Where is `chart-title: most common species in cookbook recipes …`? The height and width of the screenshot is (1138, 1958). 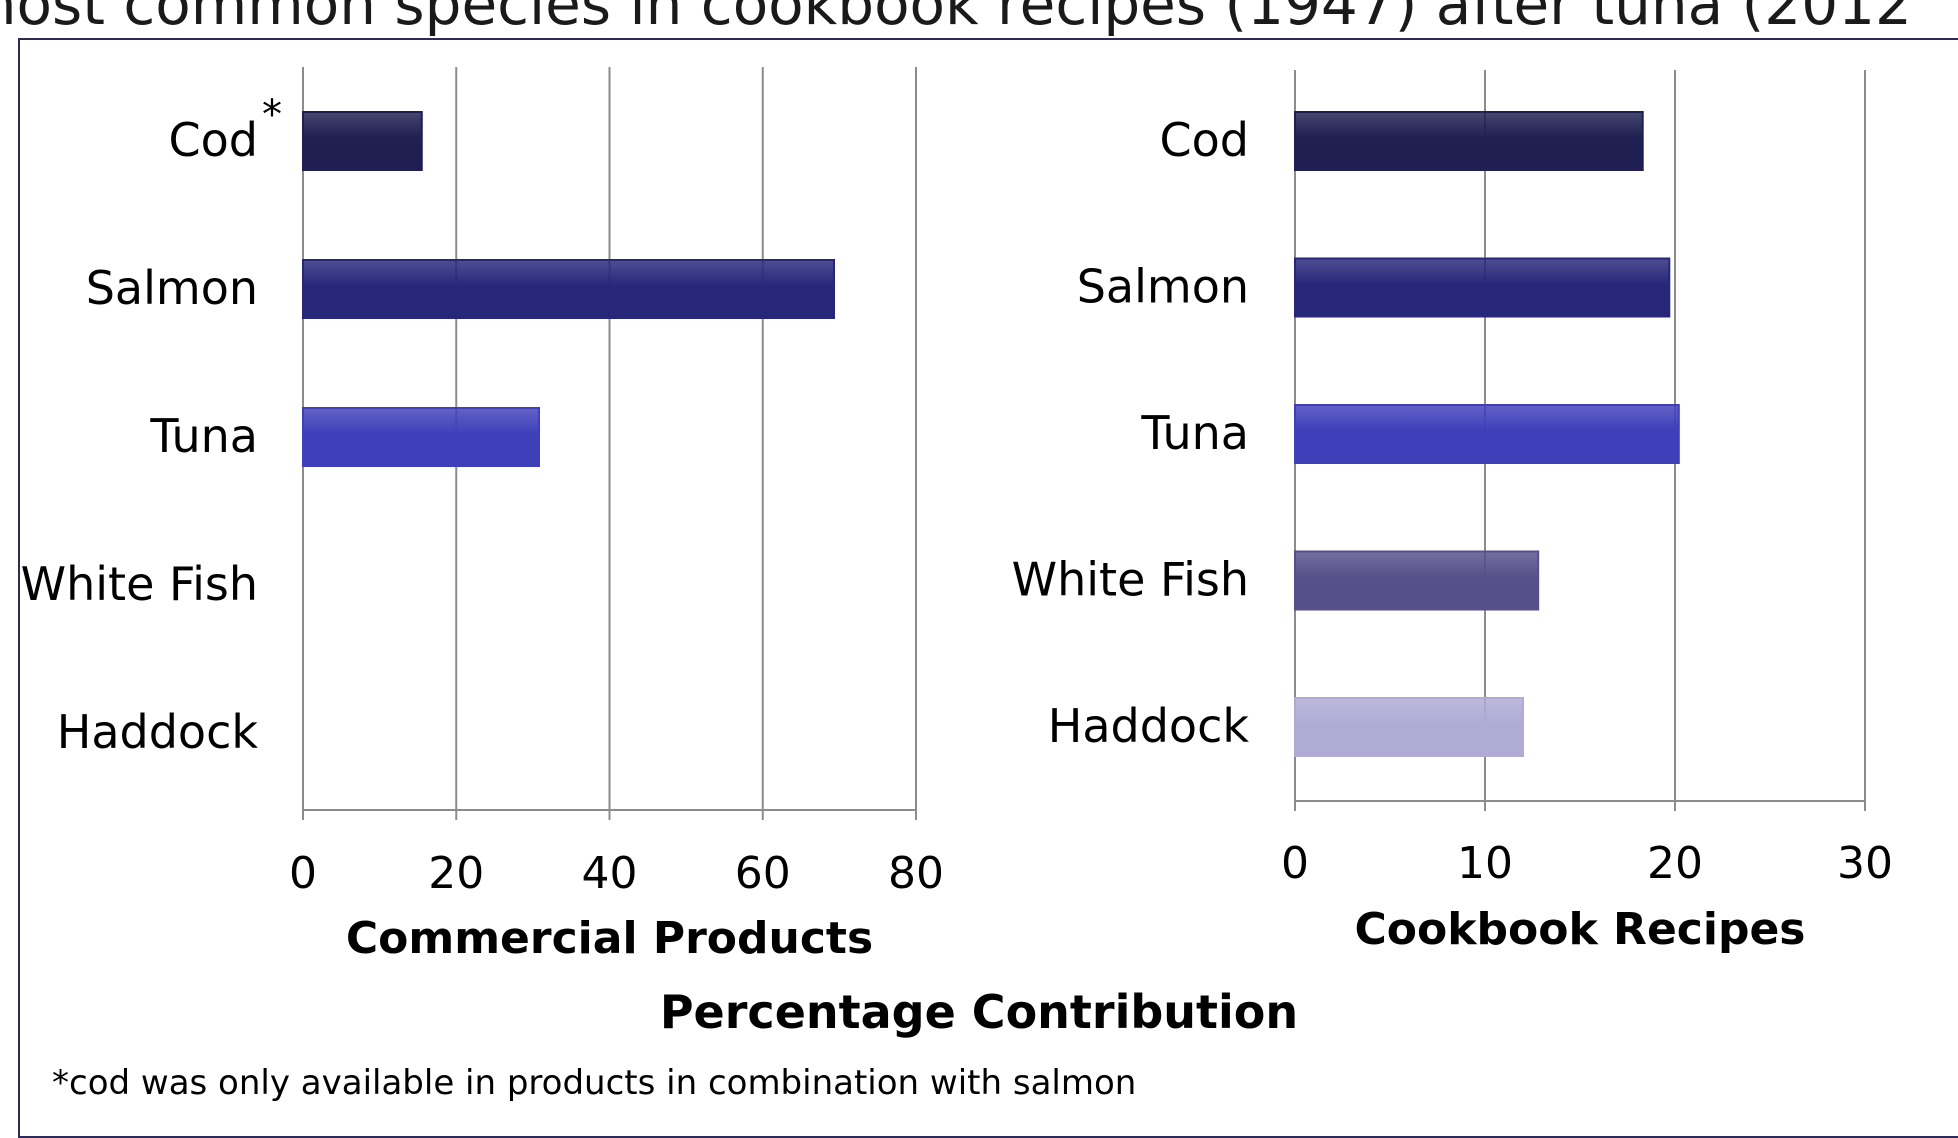
chart-title: most common species in cookbook recipes … is located at coordinates (956, 19).